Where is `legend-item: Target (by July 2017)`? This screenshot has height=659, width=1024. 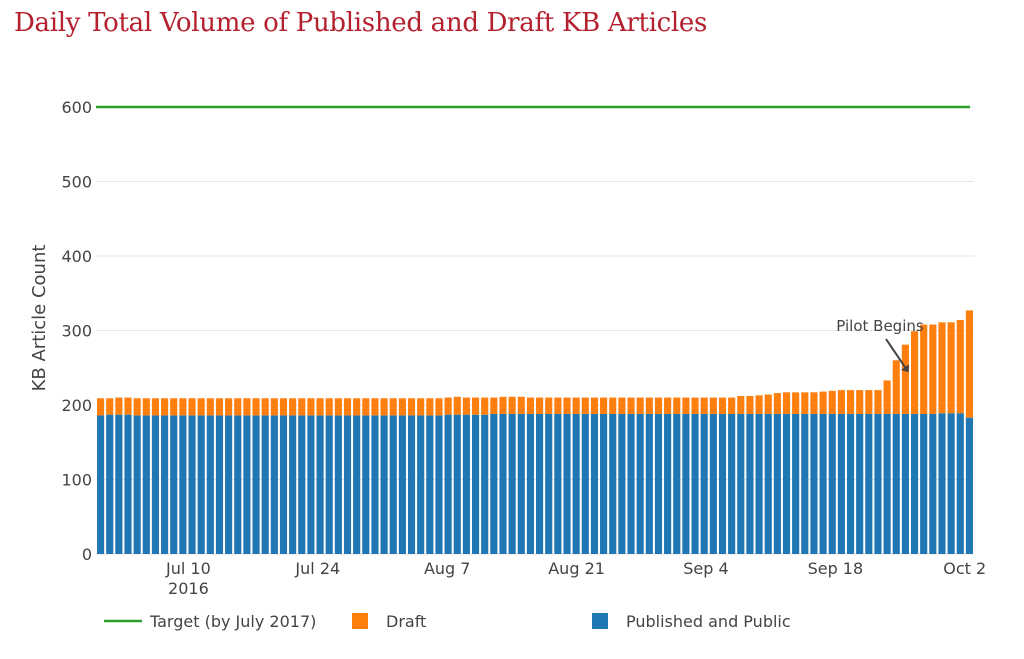
legend-item: Target (by July 2017) is located at coordinates (210, 621).